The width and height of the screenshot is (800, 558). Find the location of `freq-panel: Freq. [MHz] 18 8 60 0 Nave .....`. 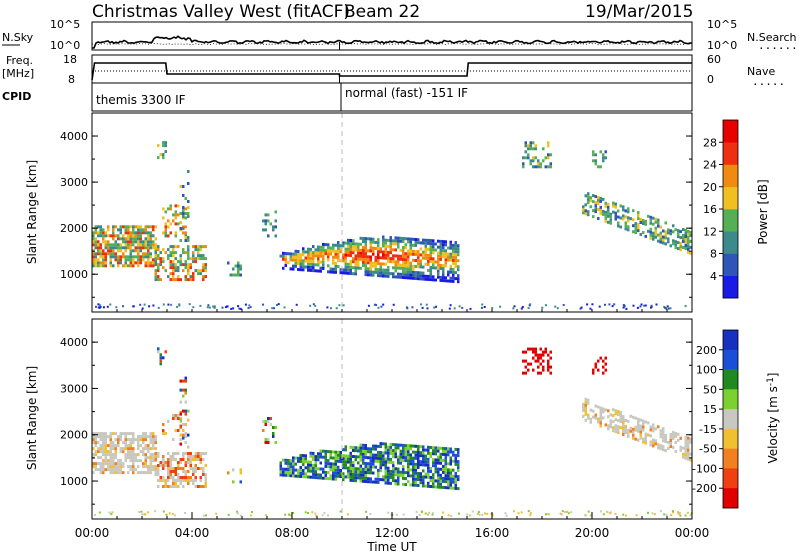

freq-panel: Freq. [MHz] 18 8 60 0 Nave ..... is located at coordinates (393, 70).